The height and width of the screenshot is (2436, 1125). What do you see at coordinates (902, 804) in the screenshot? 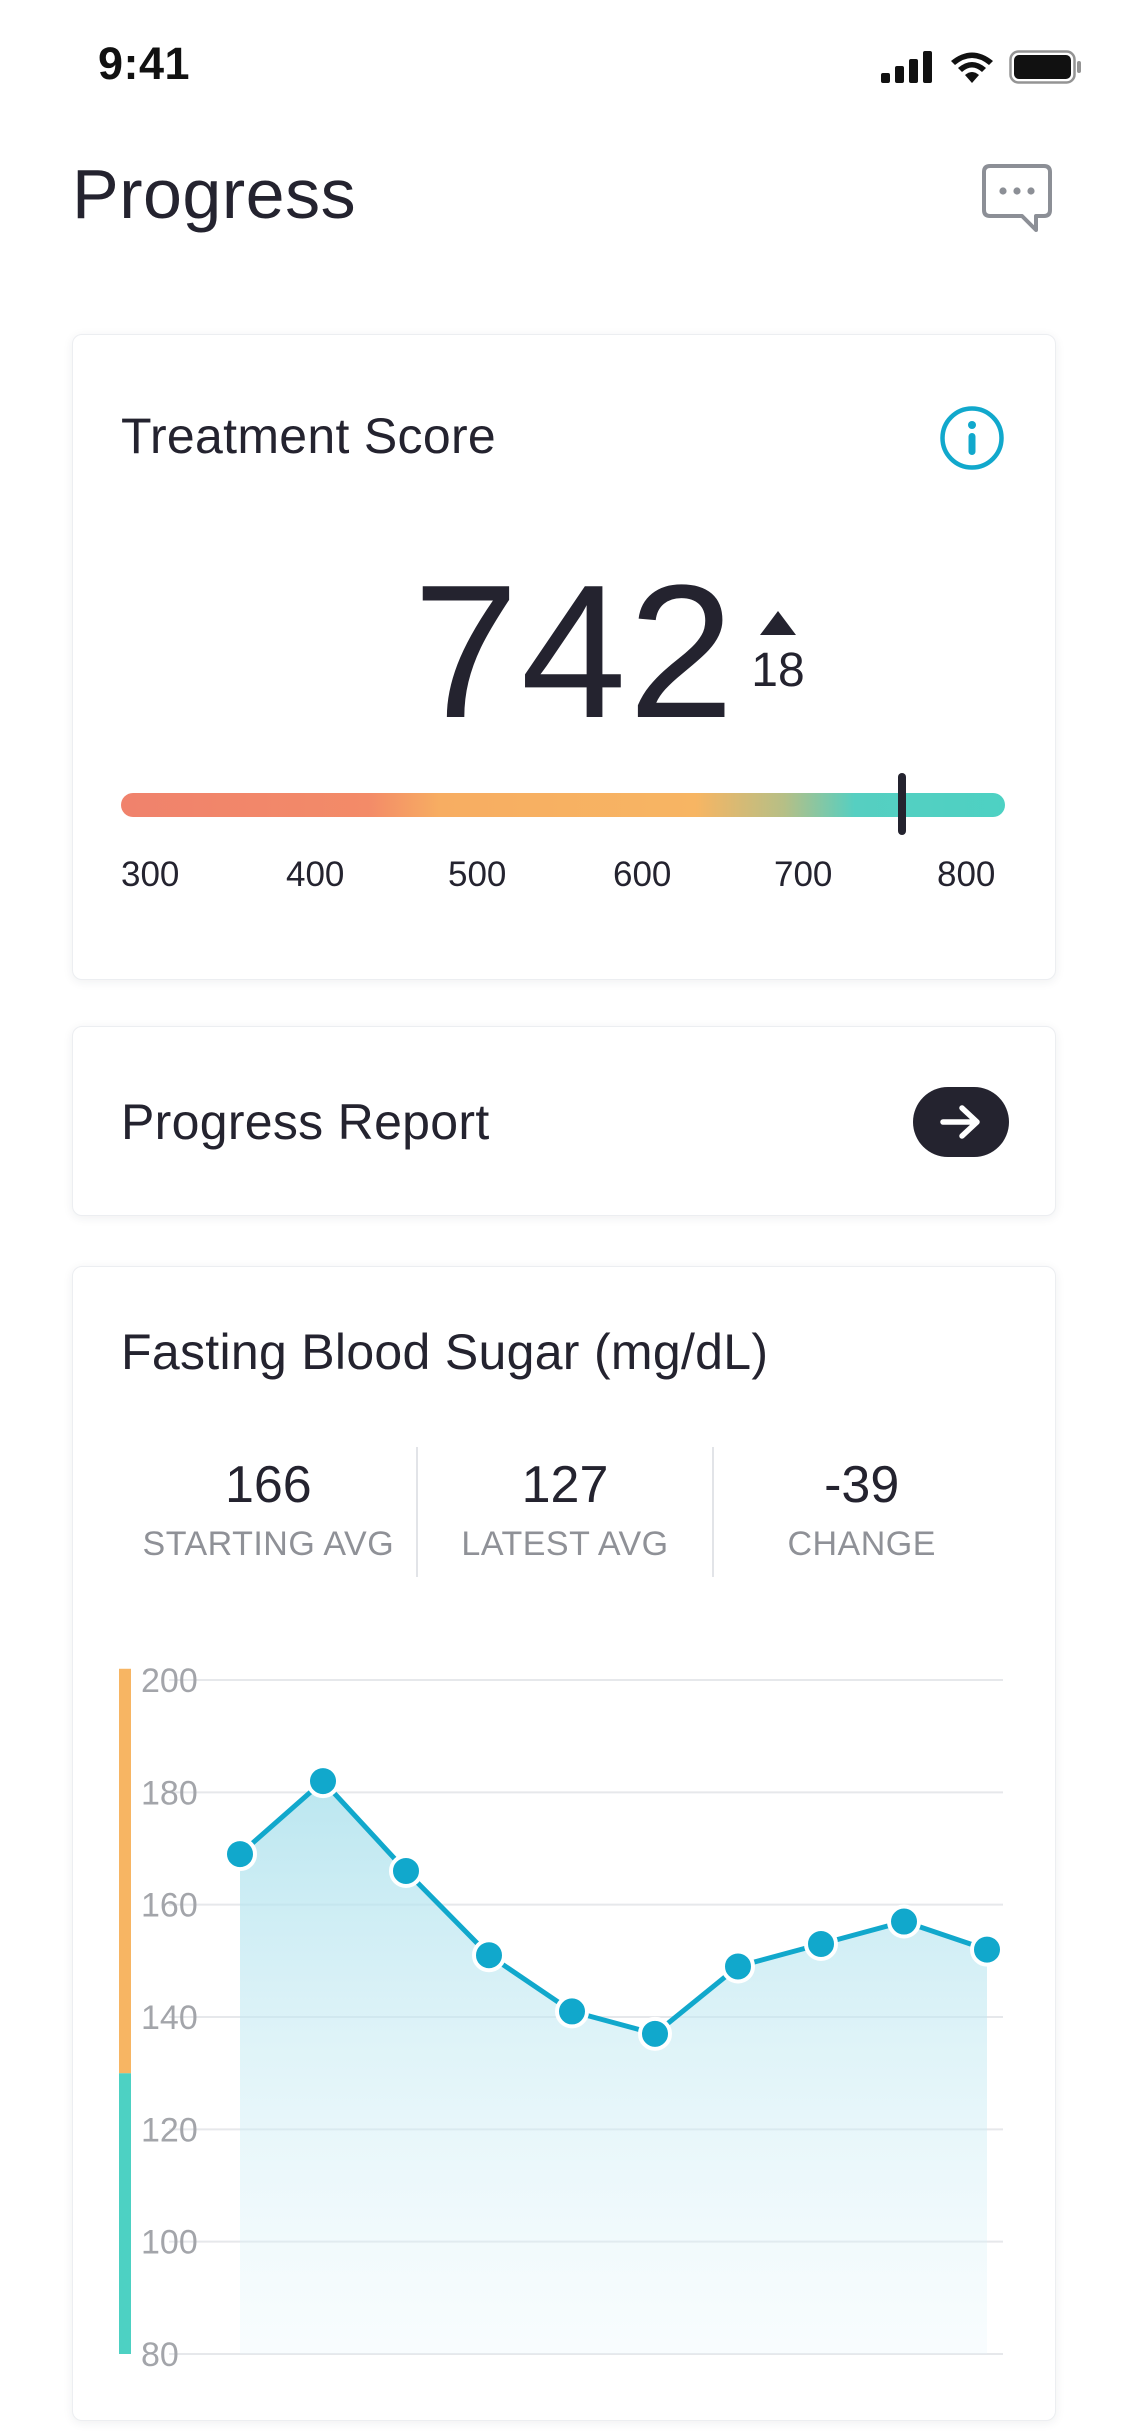
I see `score-marker` at bounding box center [902, 804].